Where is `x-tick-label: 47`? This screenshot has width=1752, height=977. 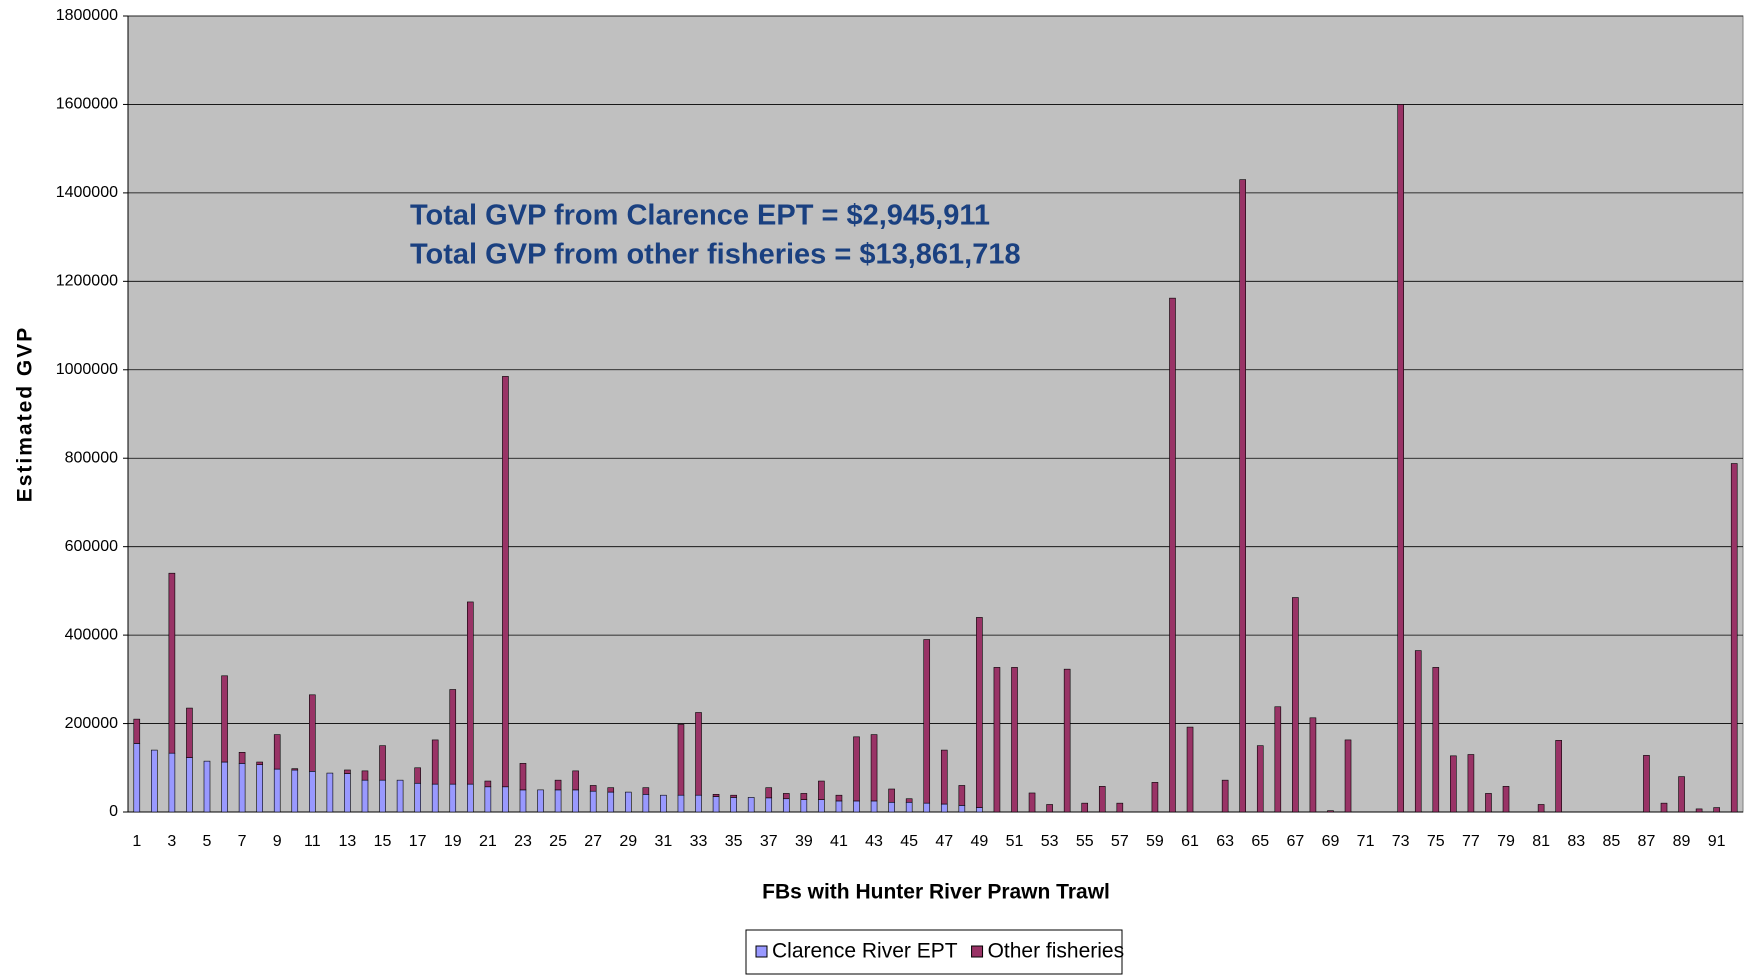 x-tick-label: 47 is located at coordinates (944, 841).